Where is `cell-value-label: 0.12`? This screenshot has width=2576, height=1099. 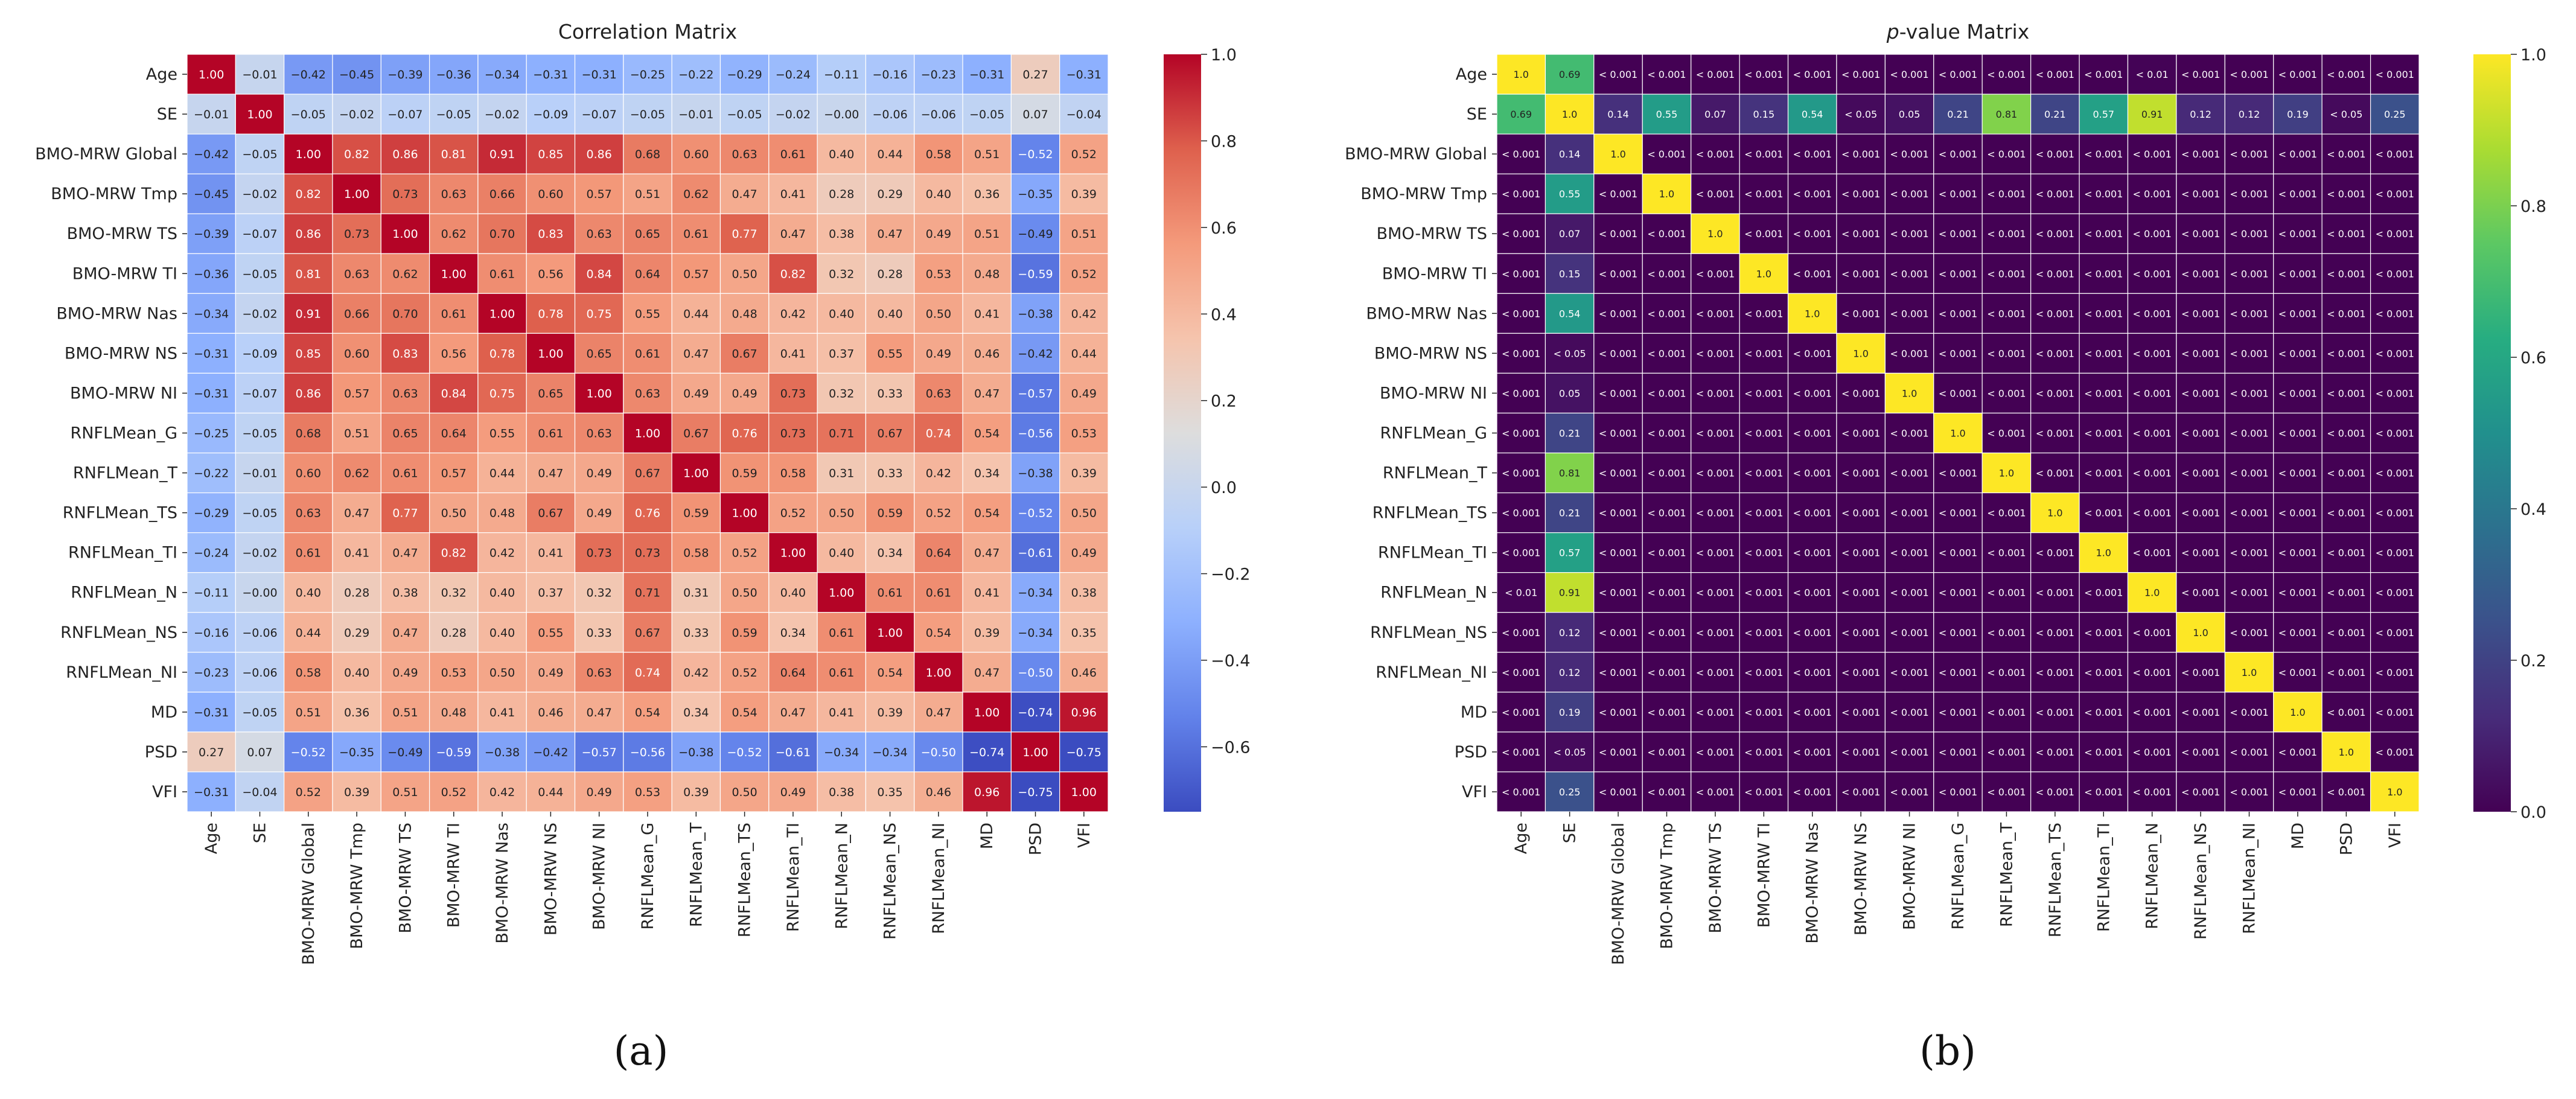
cell-value-label: 0.12 is located at coordinates (1570, 633).